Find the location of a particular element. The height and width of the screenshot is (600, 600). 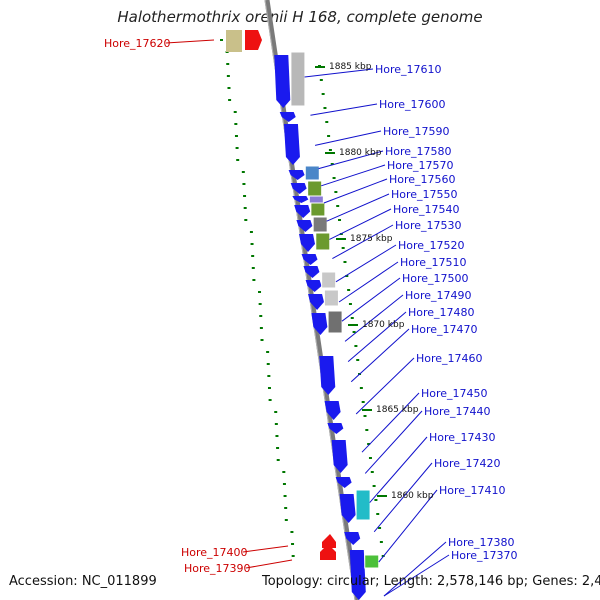

gene-label: Hore_17440 is located at coordinates (457, 411).